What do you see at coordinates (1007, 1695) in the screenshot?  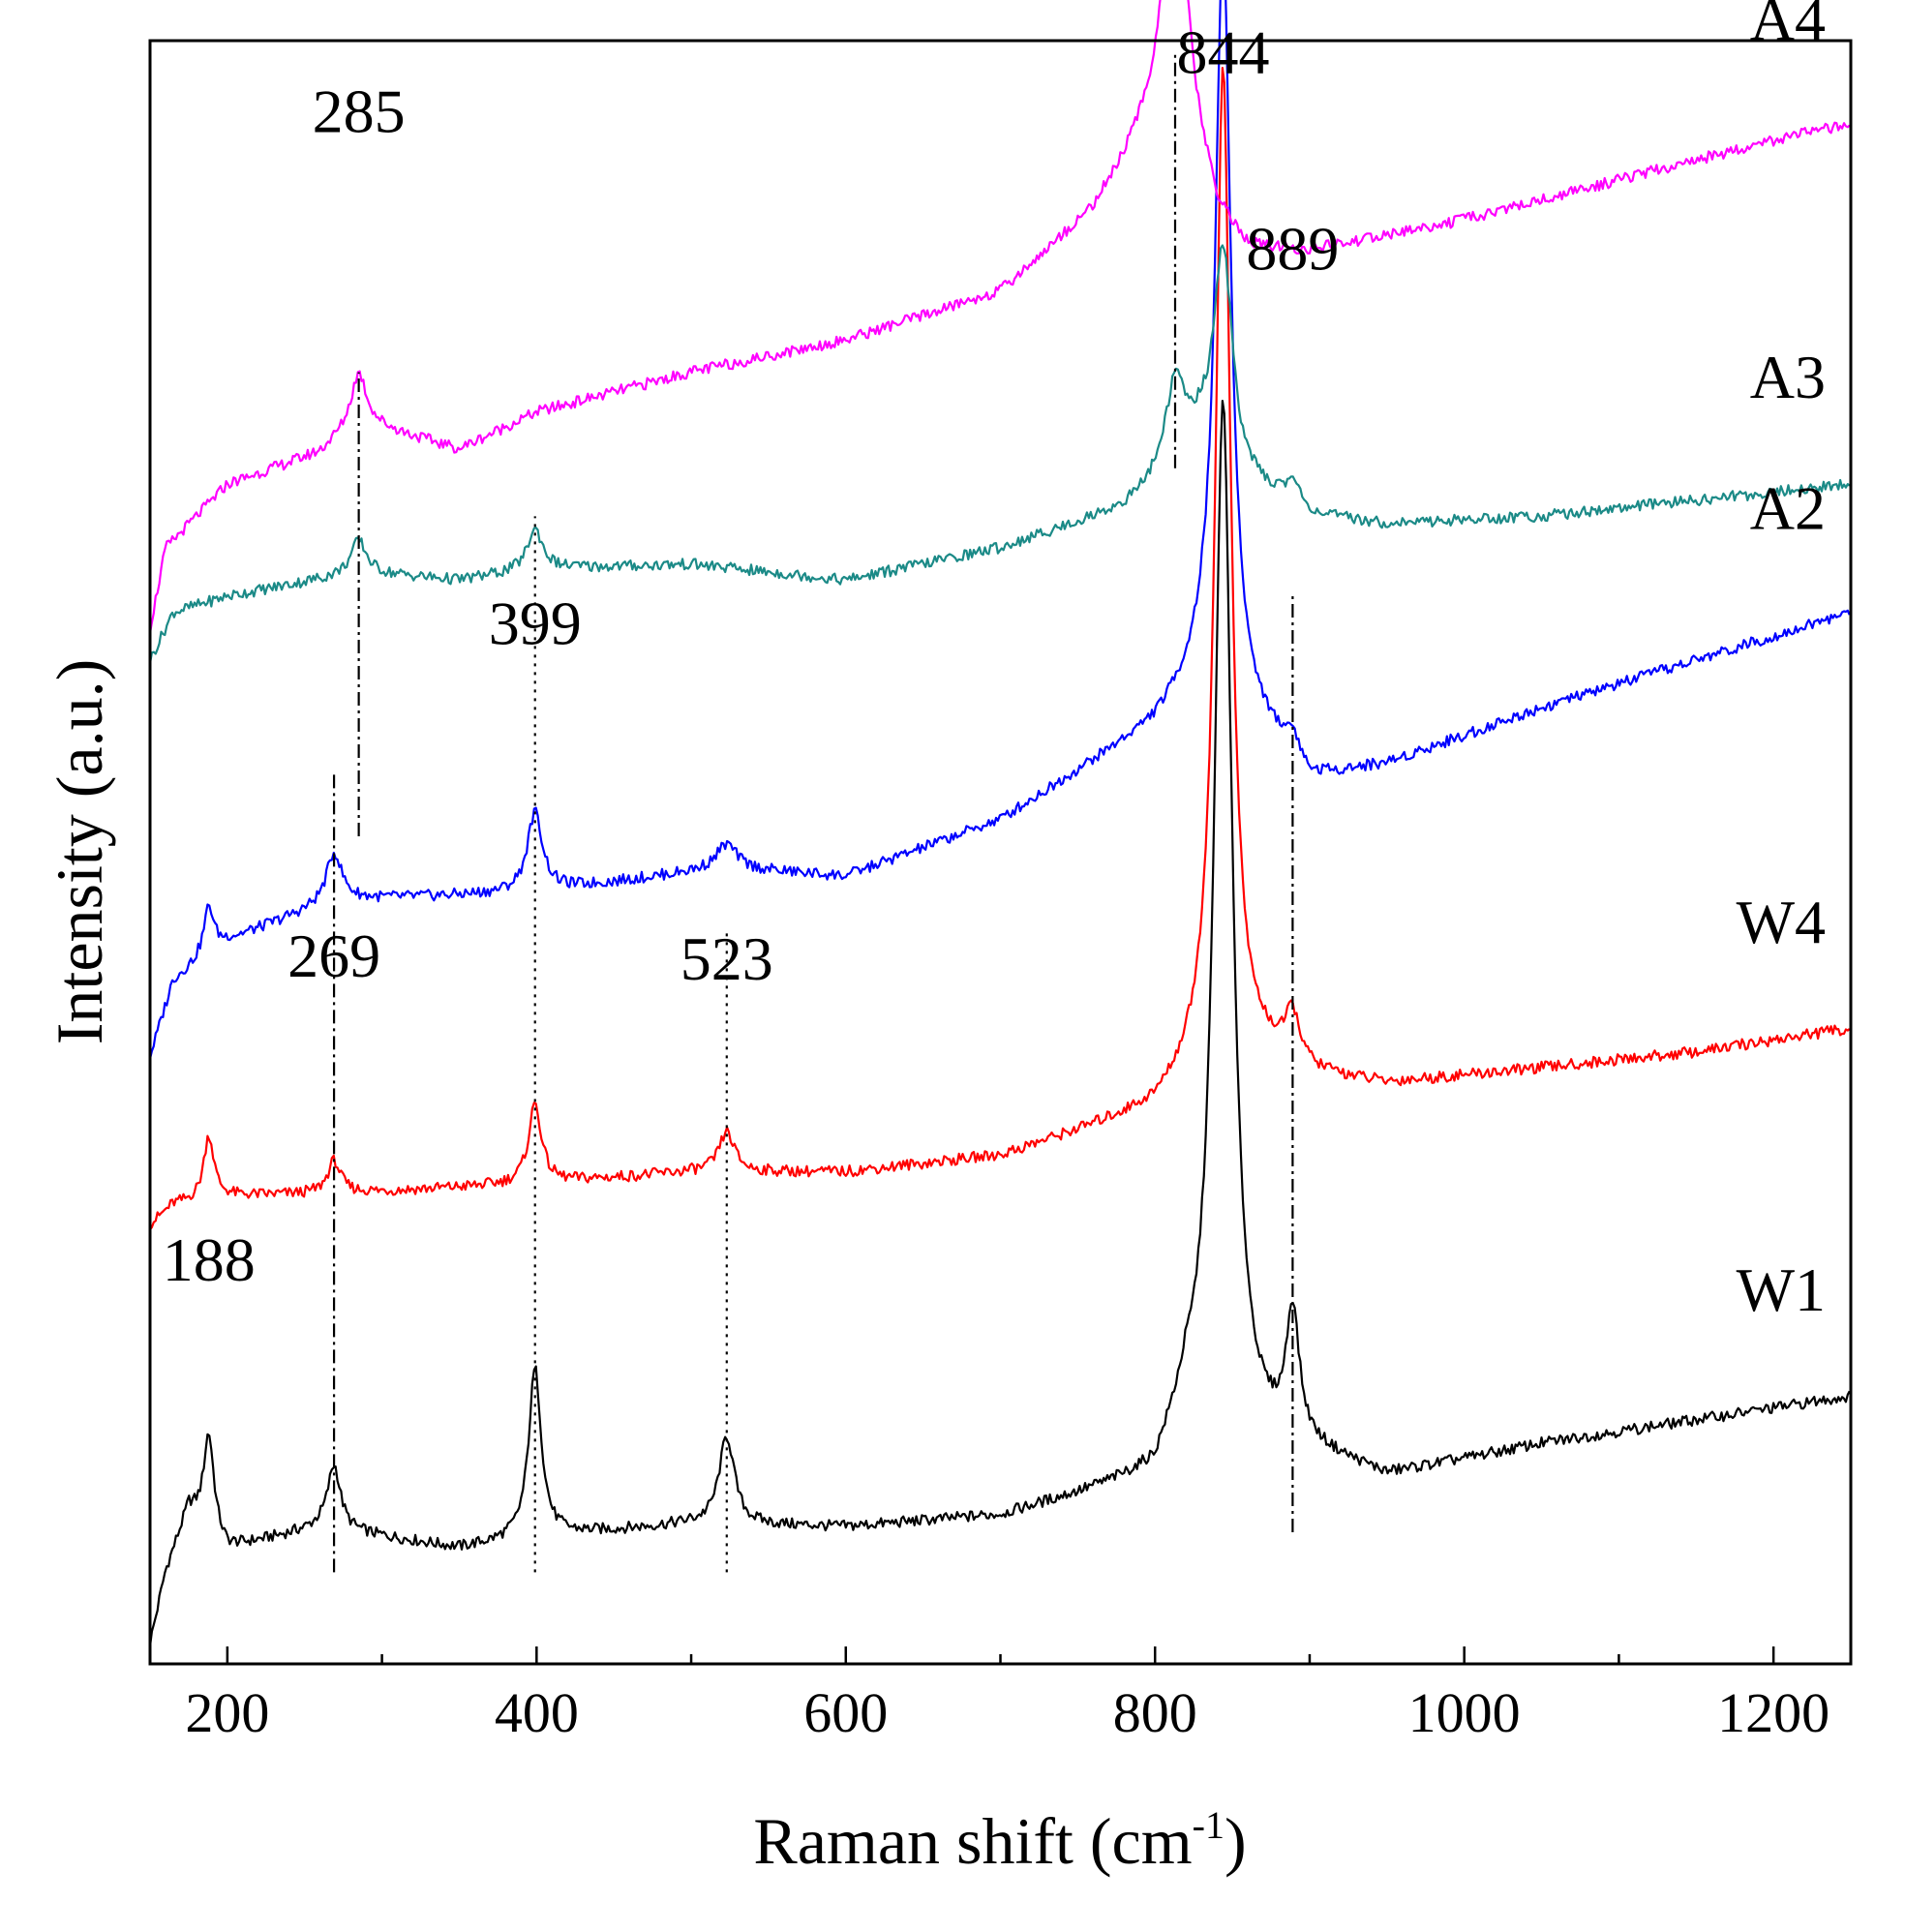 I see `x-axis-ticks: 200 400 600 800 1000 1200` at bounding box center [1007, 1695].